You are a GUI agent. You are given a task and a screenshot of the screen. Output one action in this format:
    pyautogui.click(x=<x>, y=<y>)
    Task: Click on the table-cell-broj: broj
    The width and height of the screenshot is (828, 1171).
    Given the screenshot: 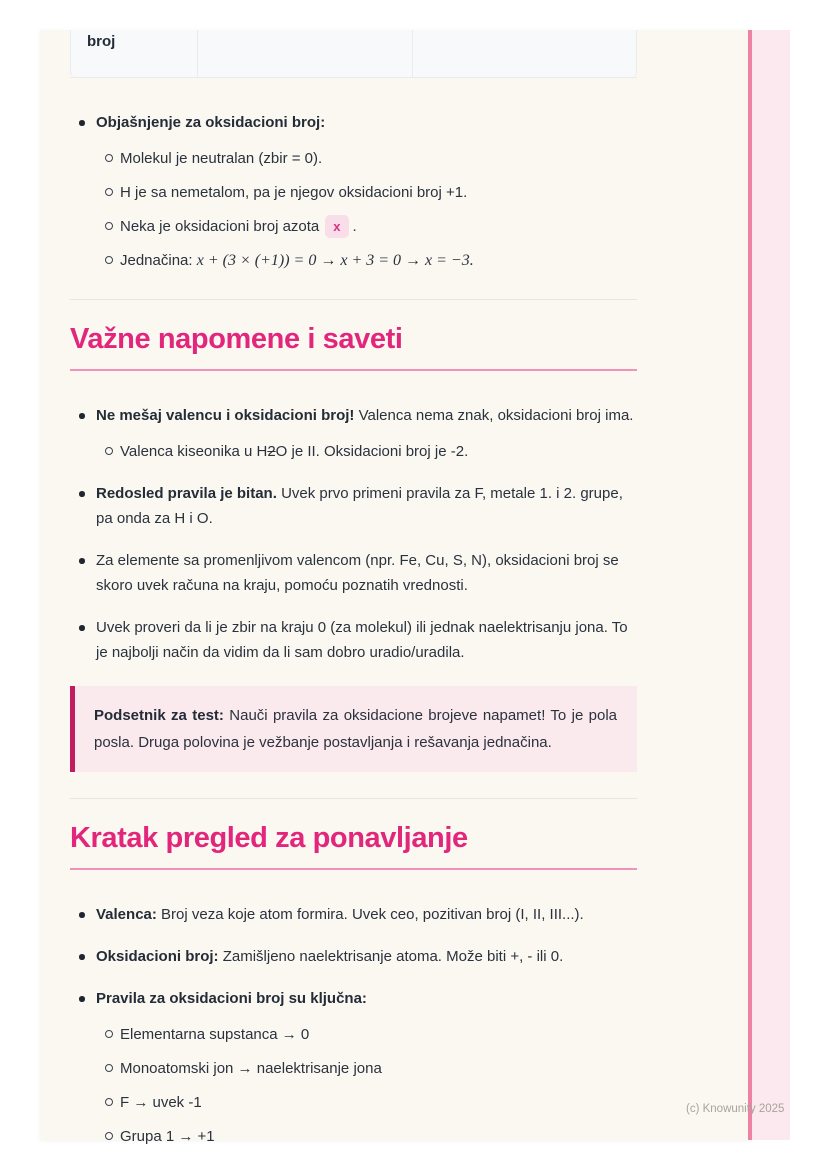 What is the action you would take?
    pyautogui.click(x=133, y=53)
    